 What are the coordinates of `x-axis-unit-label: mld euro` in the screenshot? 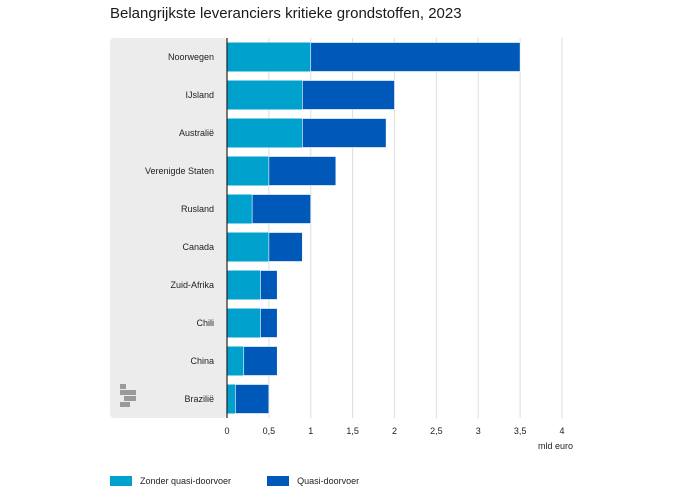 It's located at (555, 446).